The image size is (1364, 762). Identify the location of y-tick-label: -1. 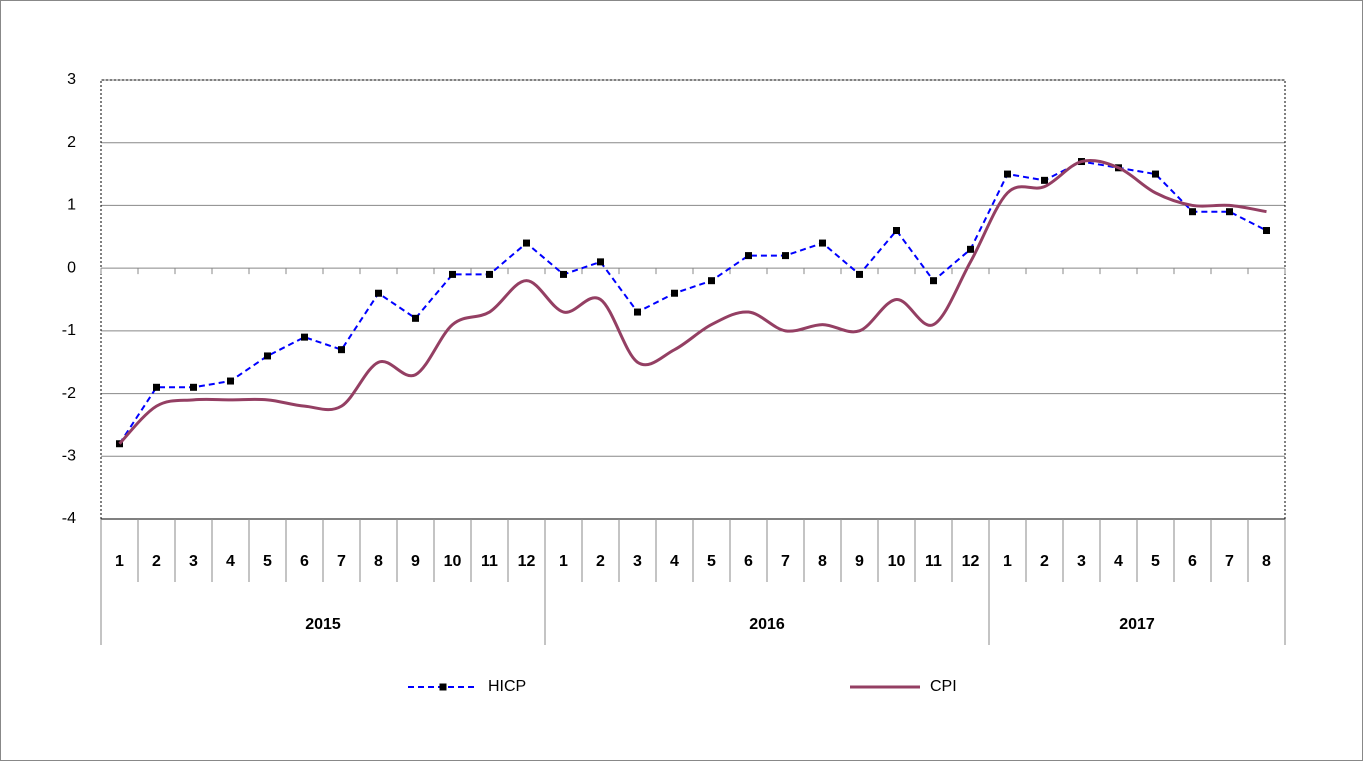
(69, 330).